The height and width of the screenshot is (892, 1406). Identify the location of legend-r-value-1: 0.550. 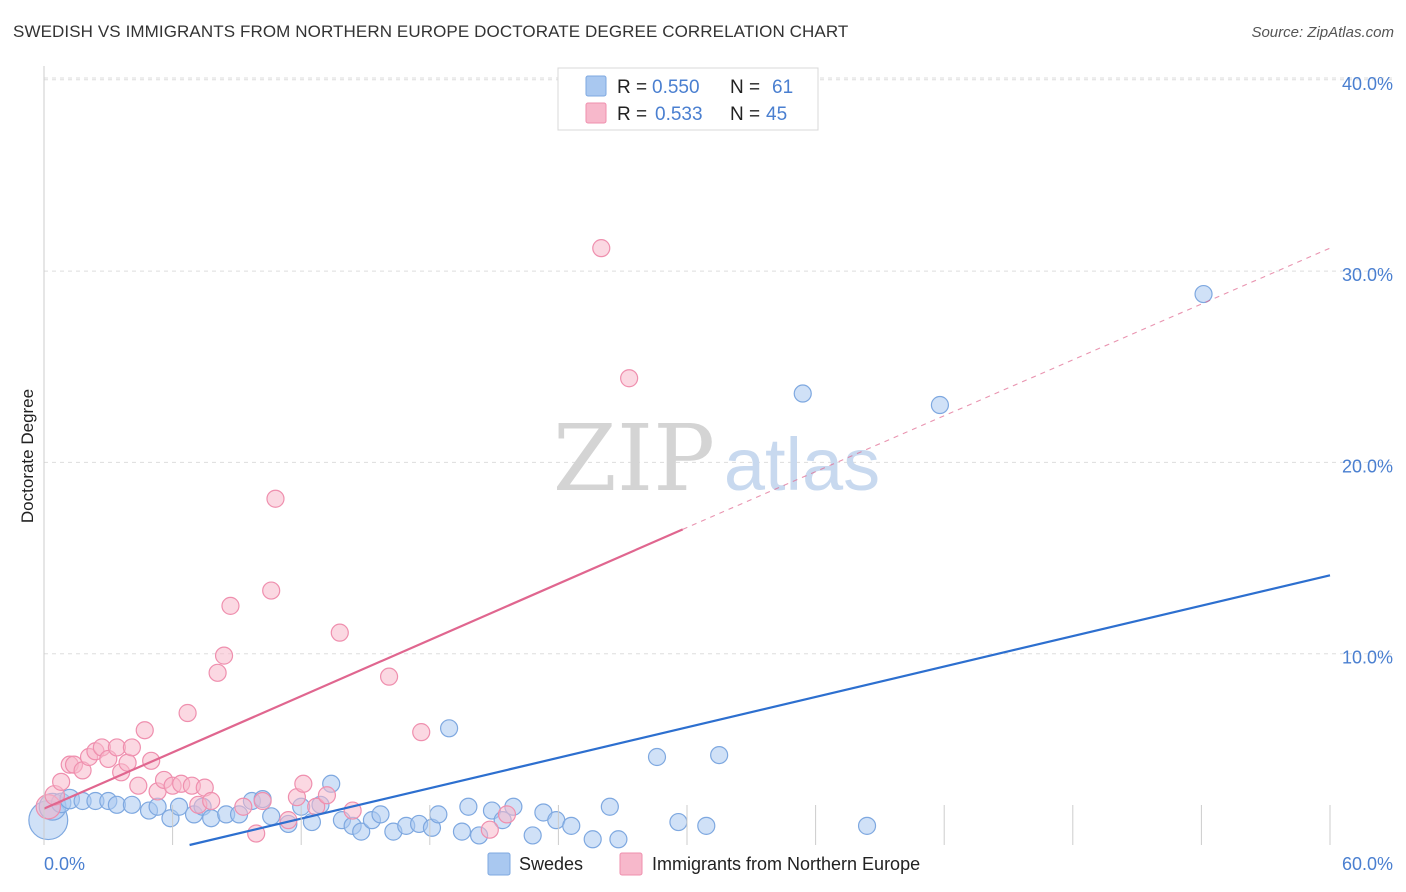
(676, 87).